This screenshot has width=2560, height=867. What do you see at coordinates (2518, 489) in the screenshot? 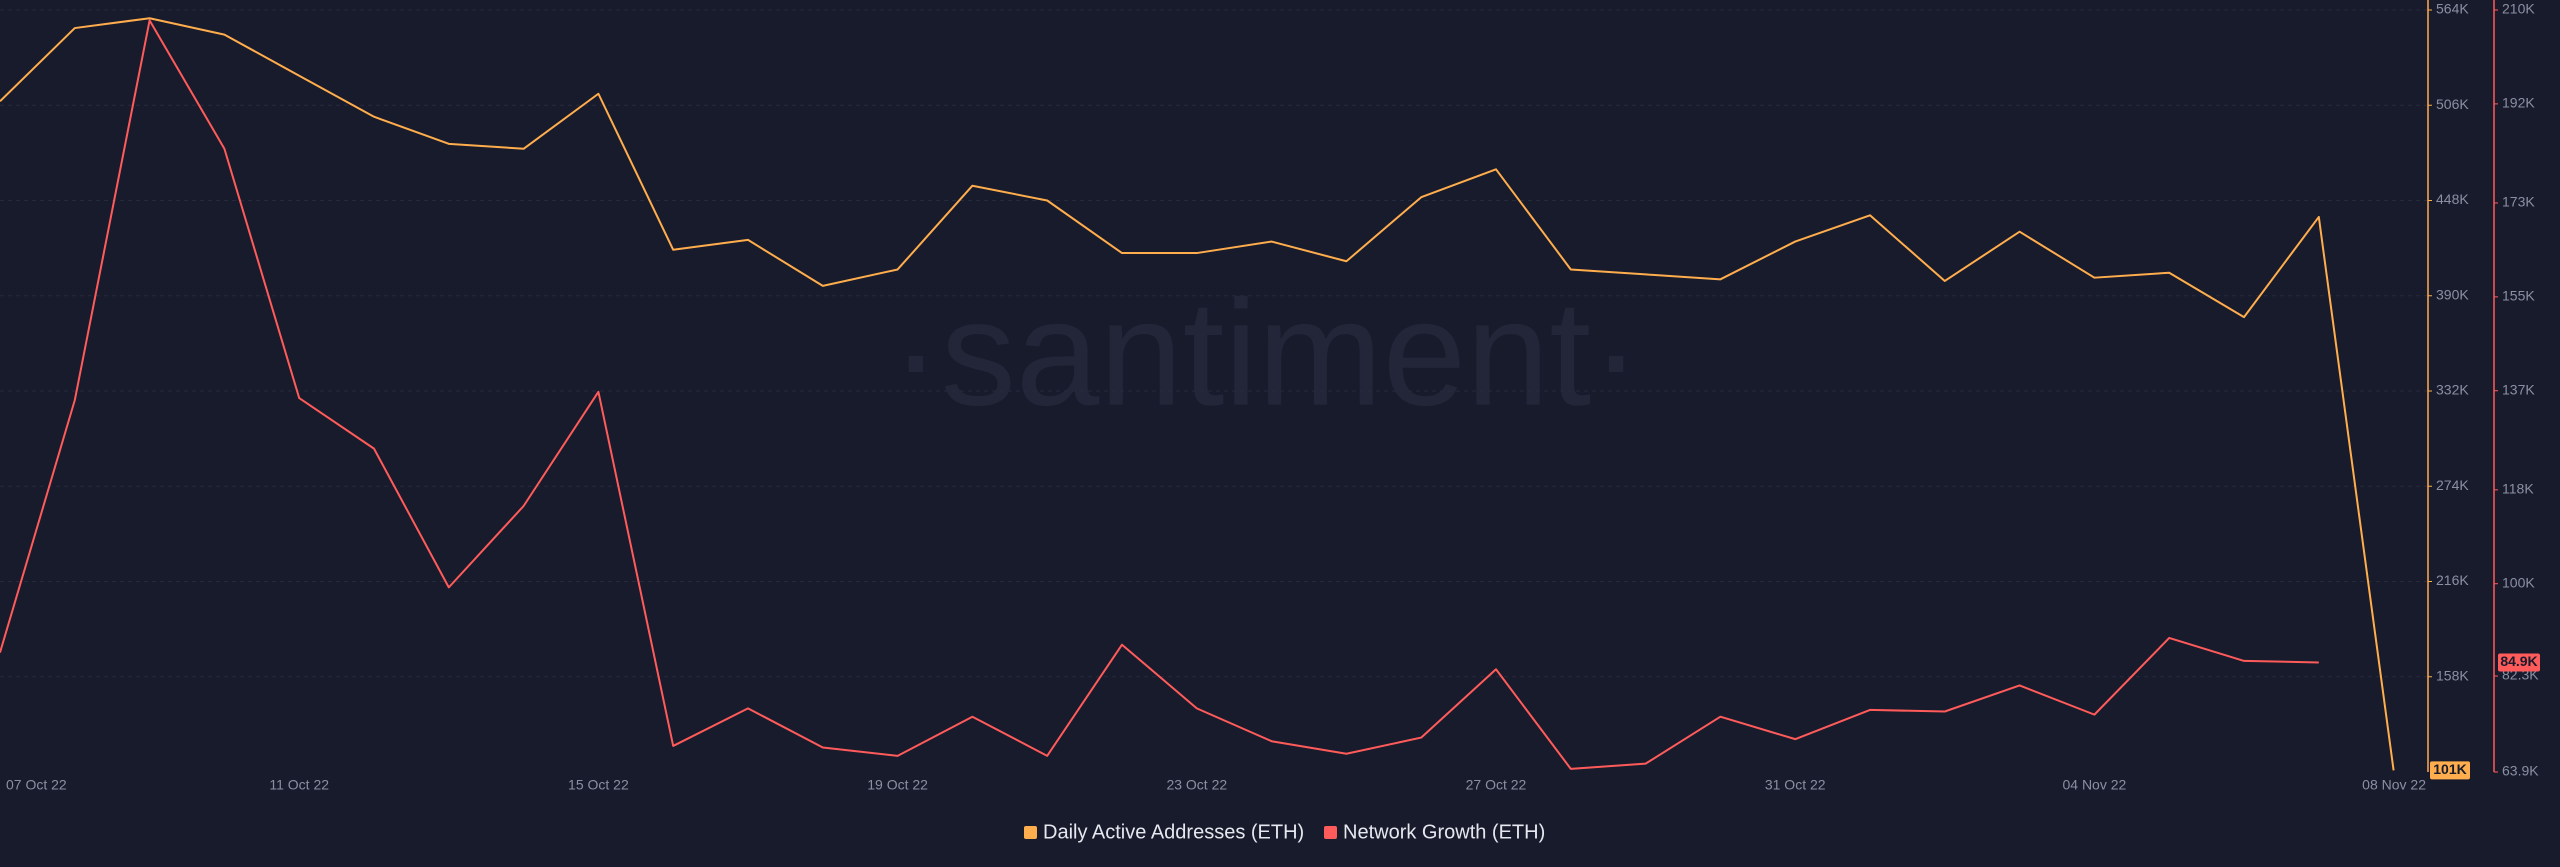
I see `y2-tick-label: 118K` at bounding box center [2518, 489].